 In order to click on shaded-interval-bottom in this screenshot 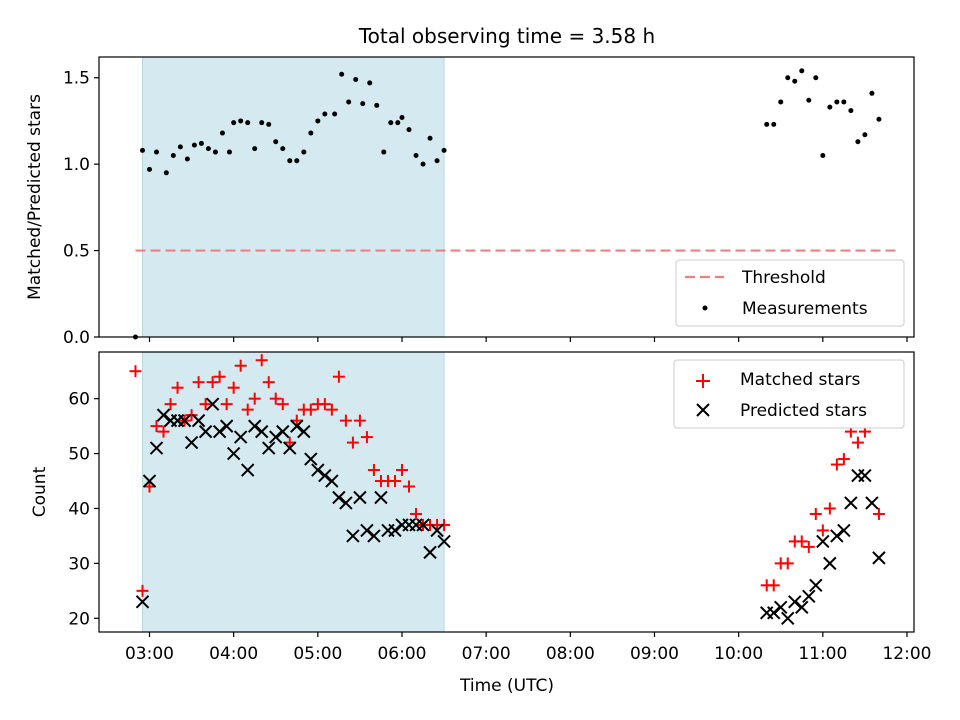, I will do `click(293, 492)`.